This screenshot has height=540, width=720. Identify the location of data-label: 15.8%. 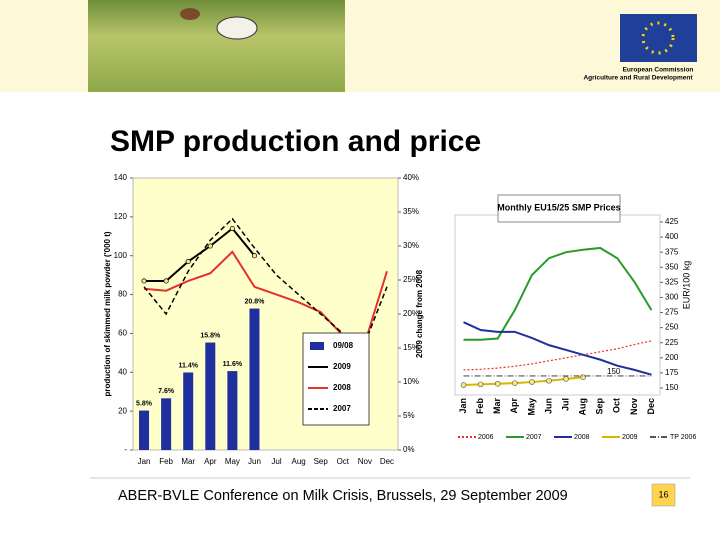
(210, 335).